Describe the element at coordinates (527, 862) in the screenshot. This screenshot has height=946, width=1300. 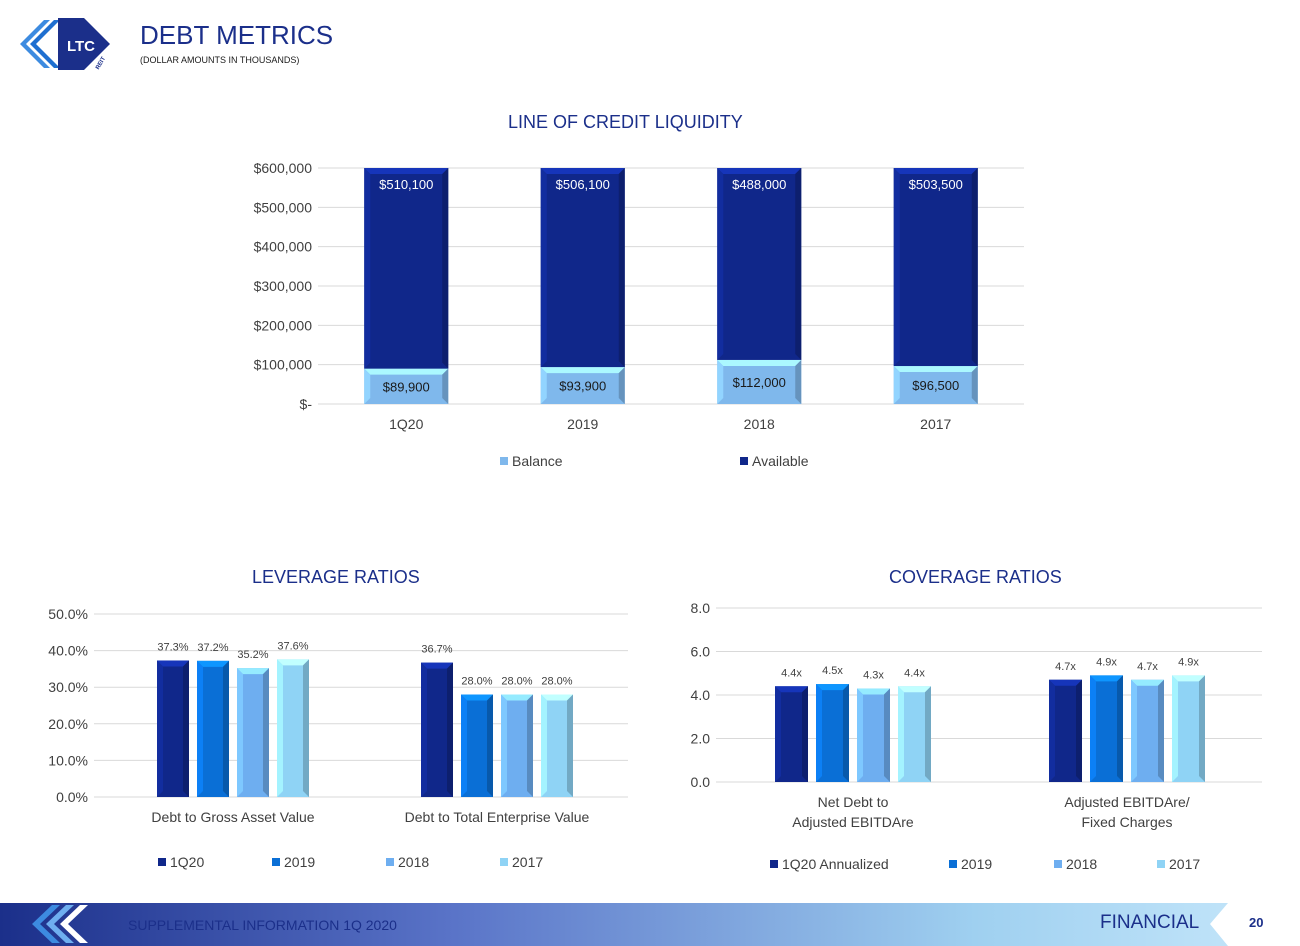
I see `leverage-legend-label: 2017` at that location.